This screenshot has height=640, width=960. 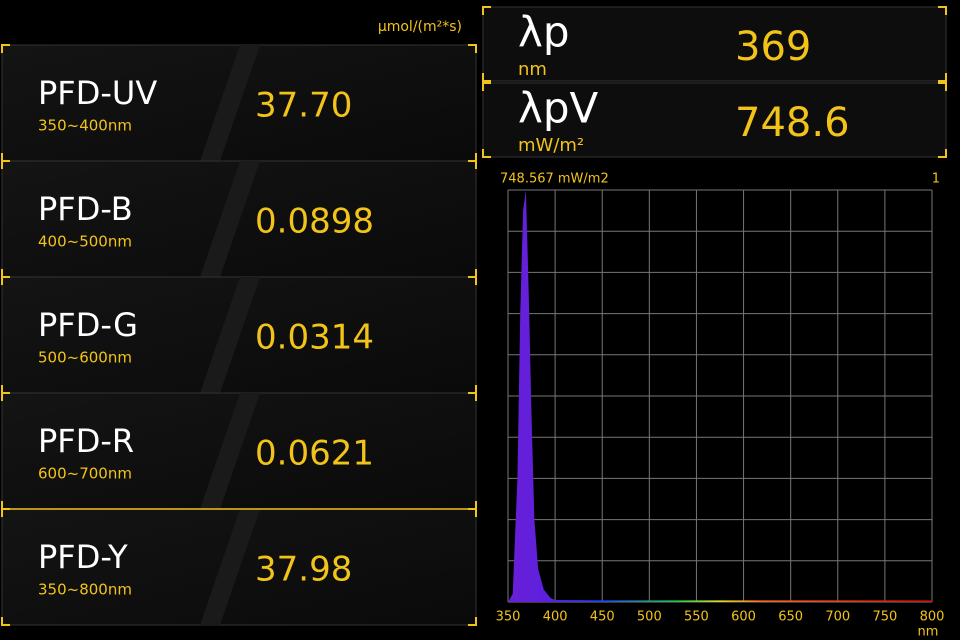 What do you see at coordinates (936, 179) in the screenshot?
I see `chart-scale-label: 1` at bounding box center [936, 179].